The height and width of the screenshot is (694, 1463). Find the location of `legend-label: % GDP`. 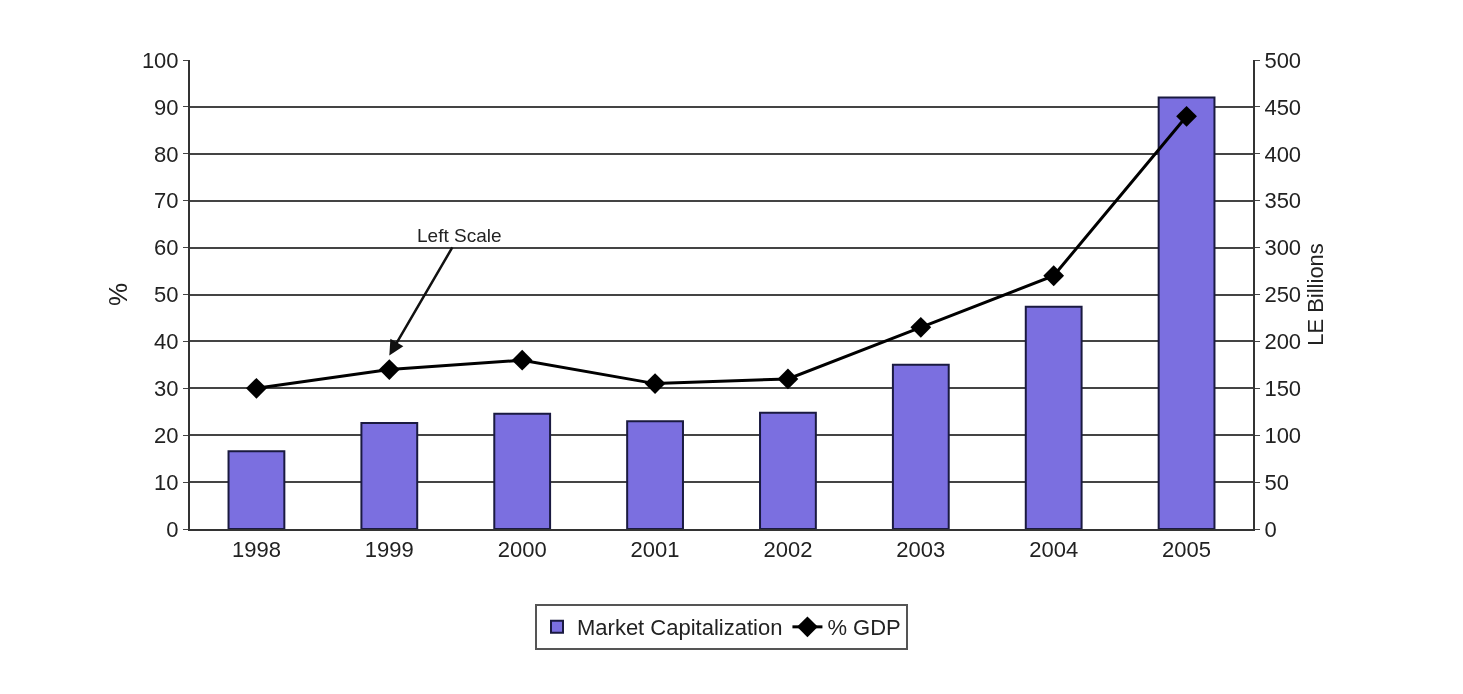

legend-label: % GDP is located at coordinates (864, 628).